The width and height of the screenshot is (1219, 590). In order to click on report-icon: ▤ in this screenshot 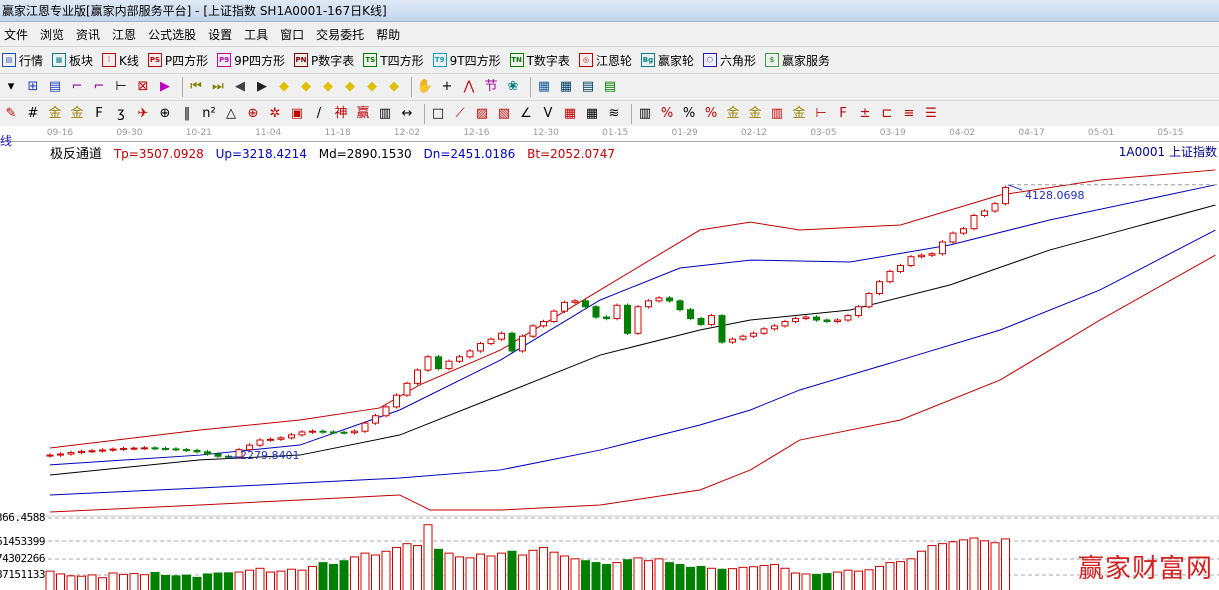, I will do `click(588, 86)`.